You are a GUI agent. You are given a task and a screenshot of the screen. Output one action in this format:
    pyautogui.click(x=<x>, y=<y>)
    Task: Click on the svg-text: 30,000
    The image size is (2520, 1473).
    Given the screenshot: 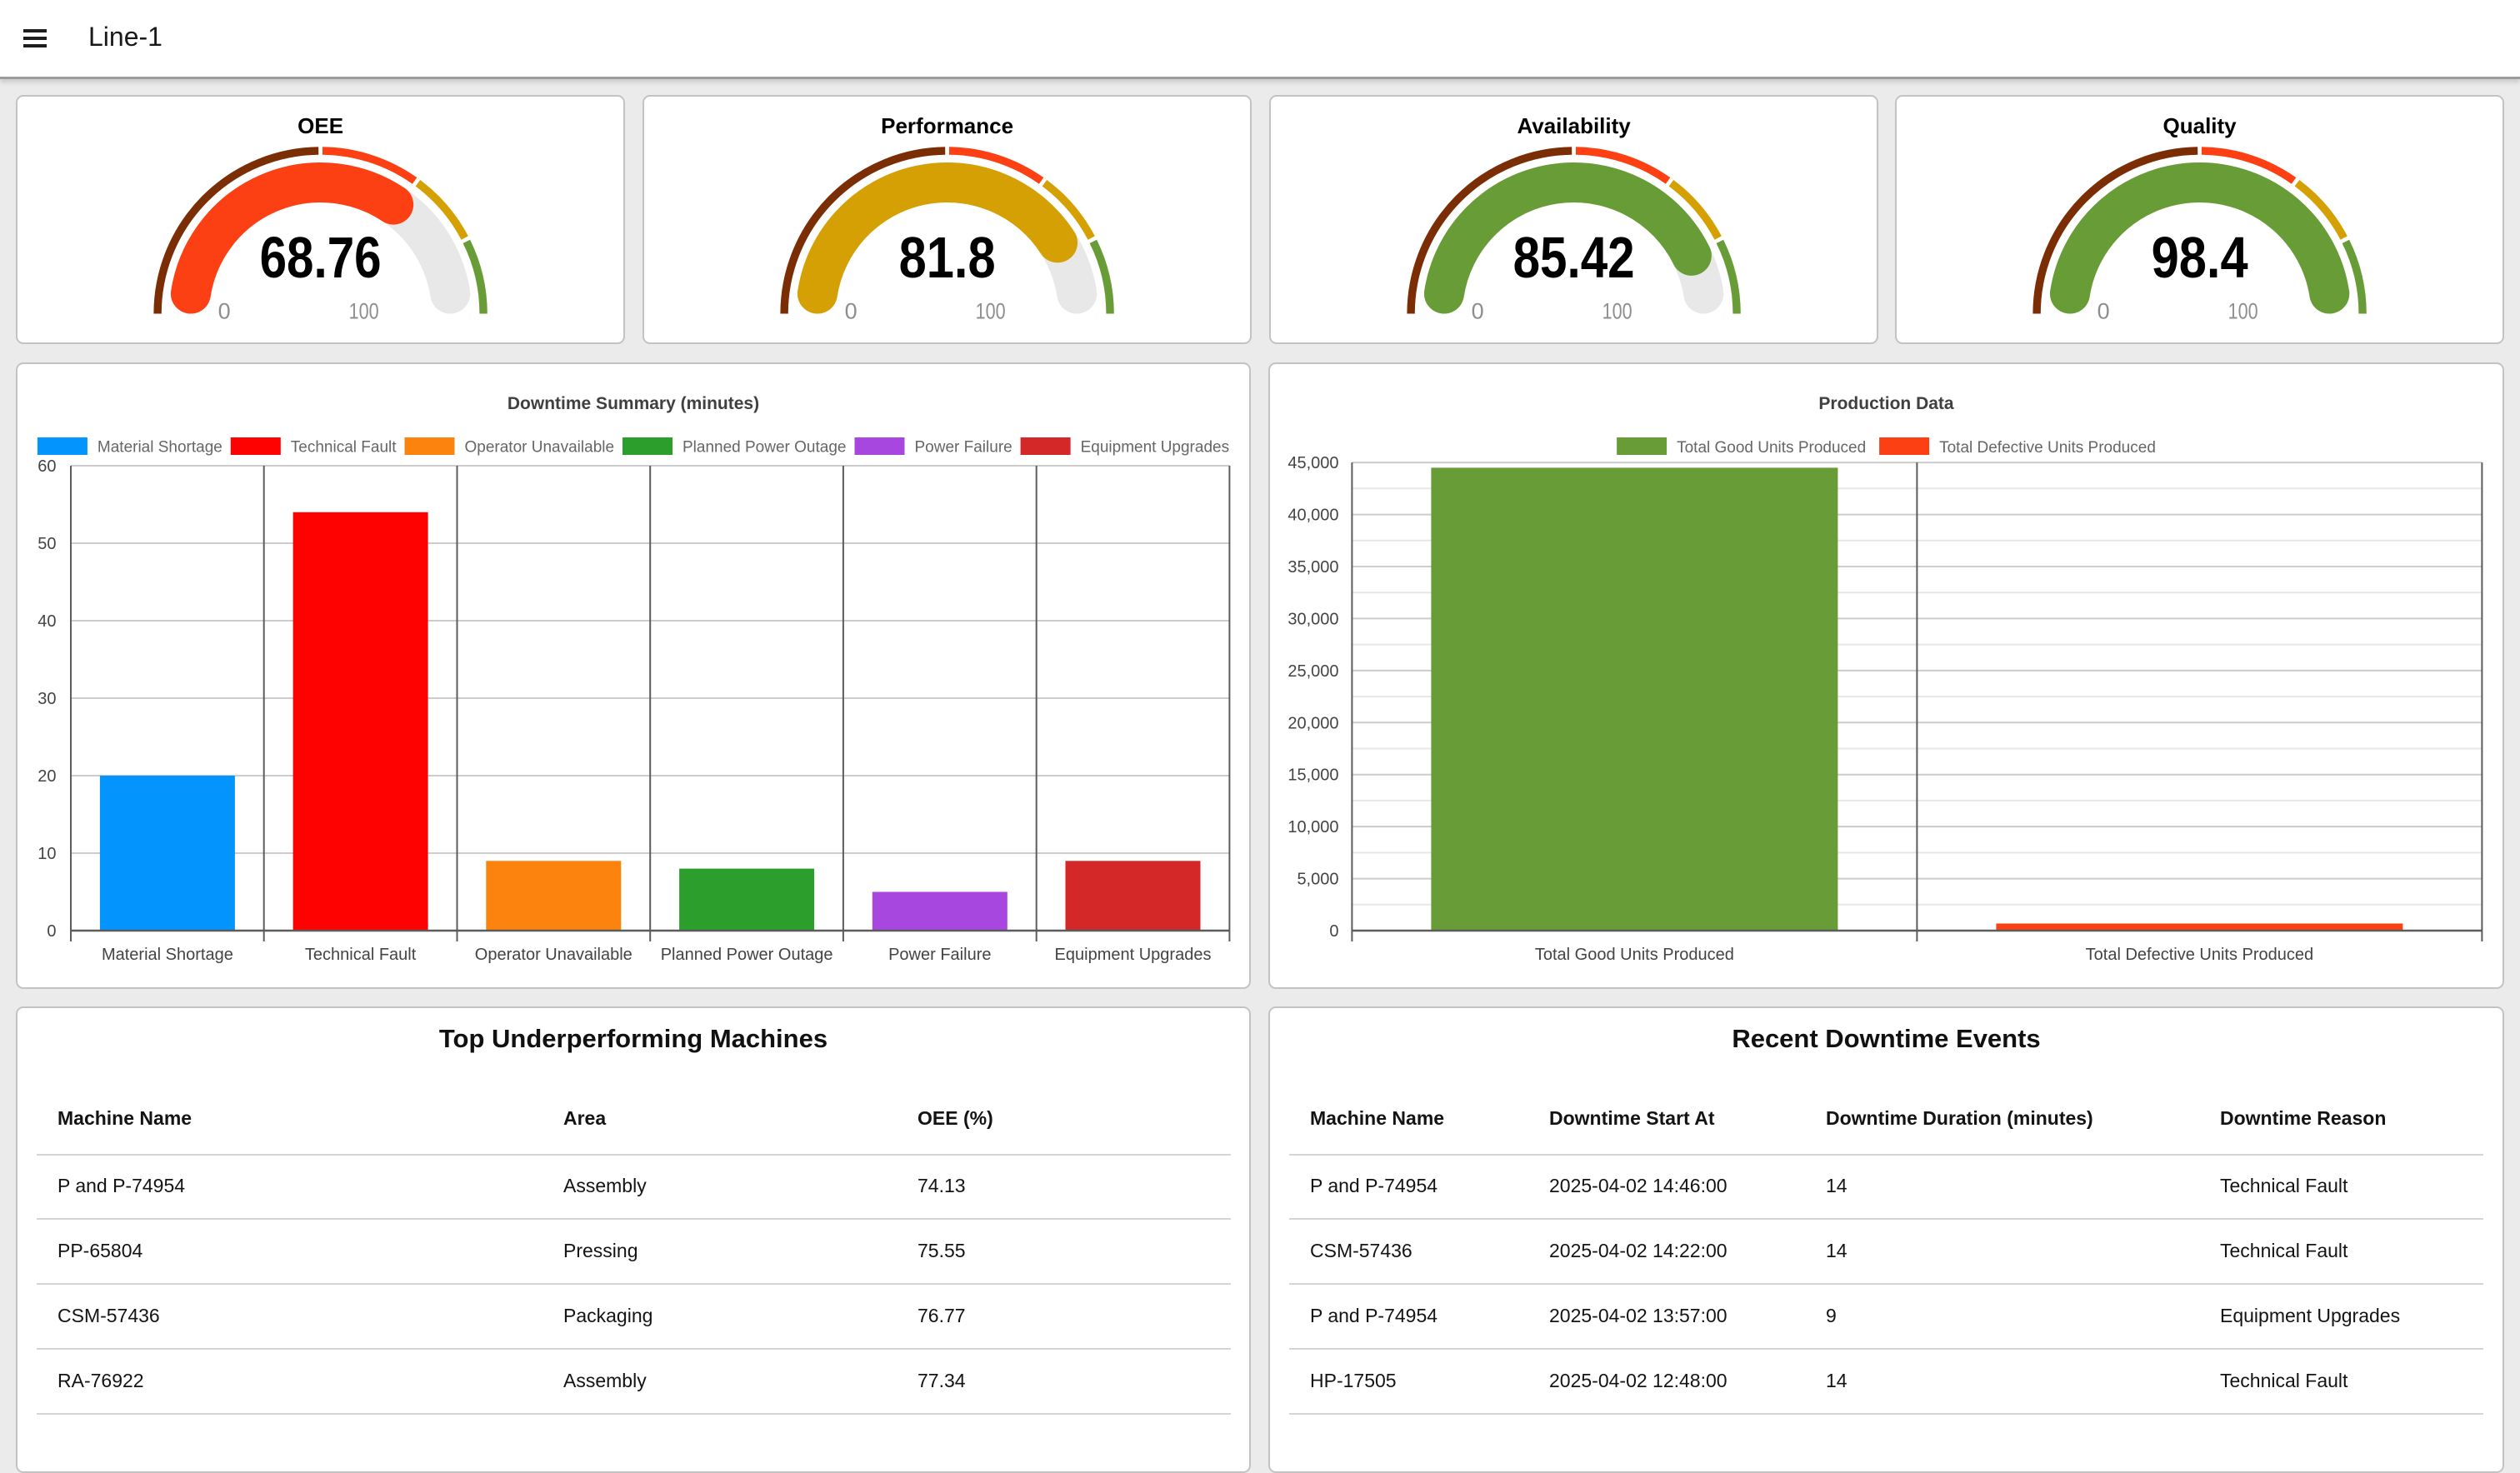 What is the action you would take?
    pyautogui.click(x=1313, y=619)
    